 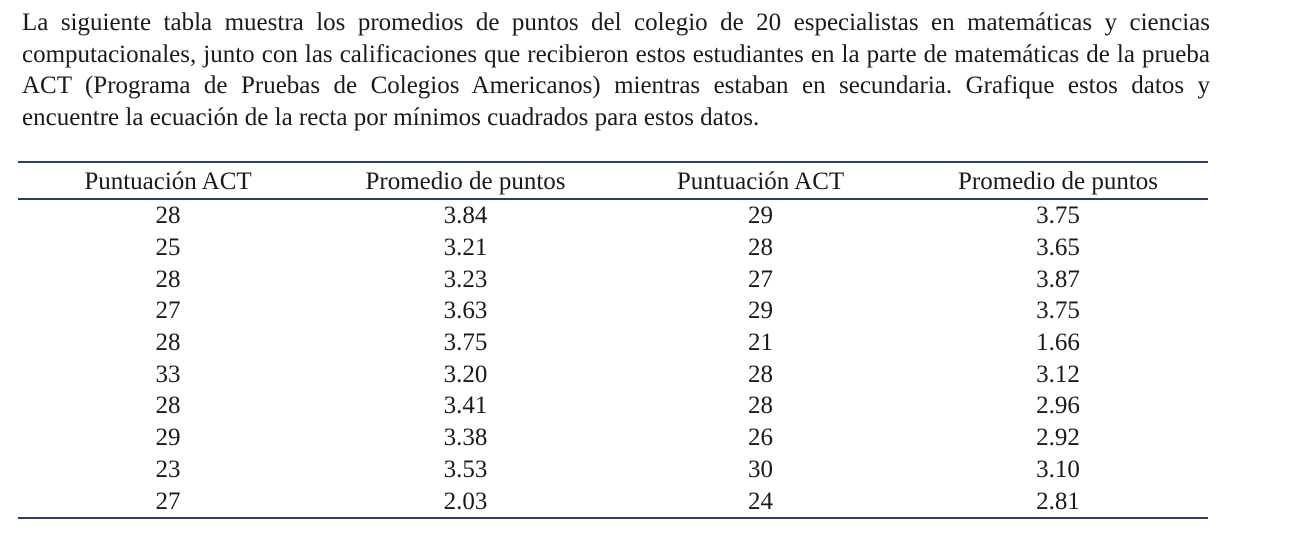 I want to click on cell-act-score: 23, so click(x=168, y=469).